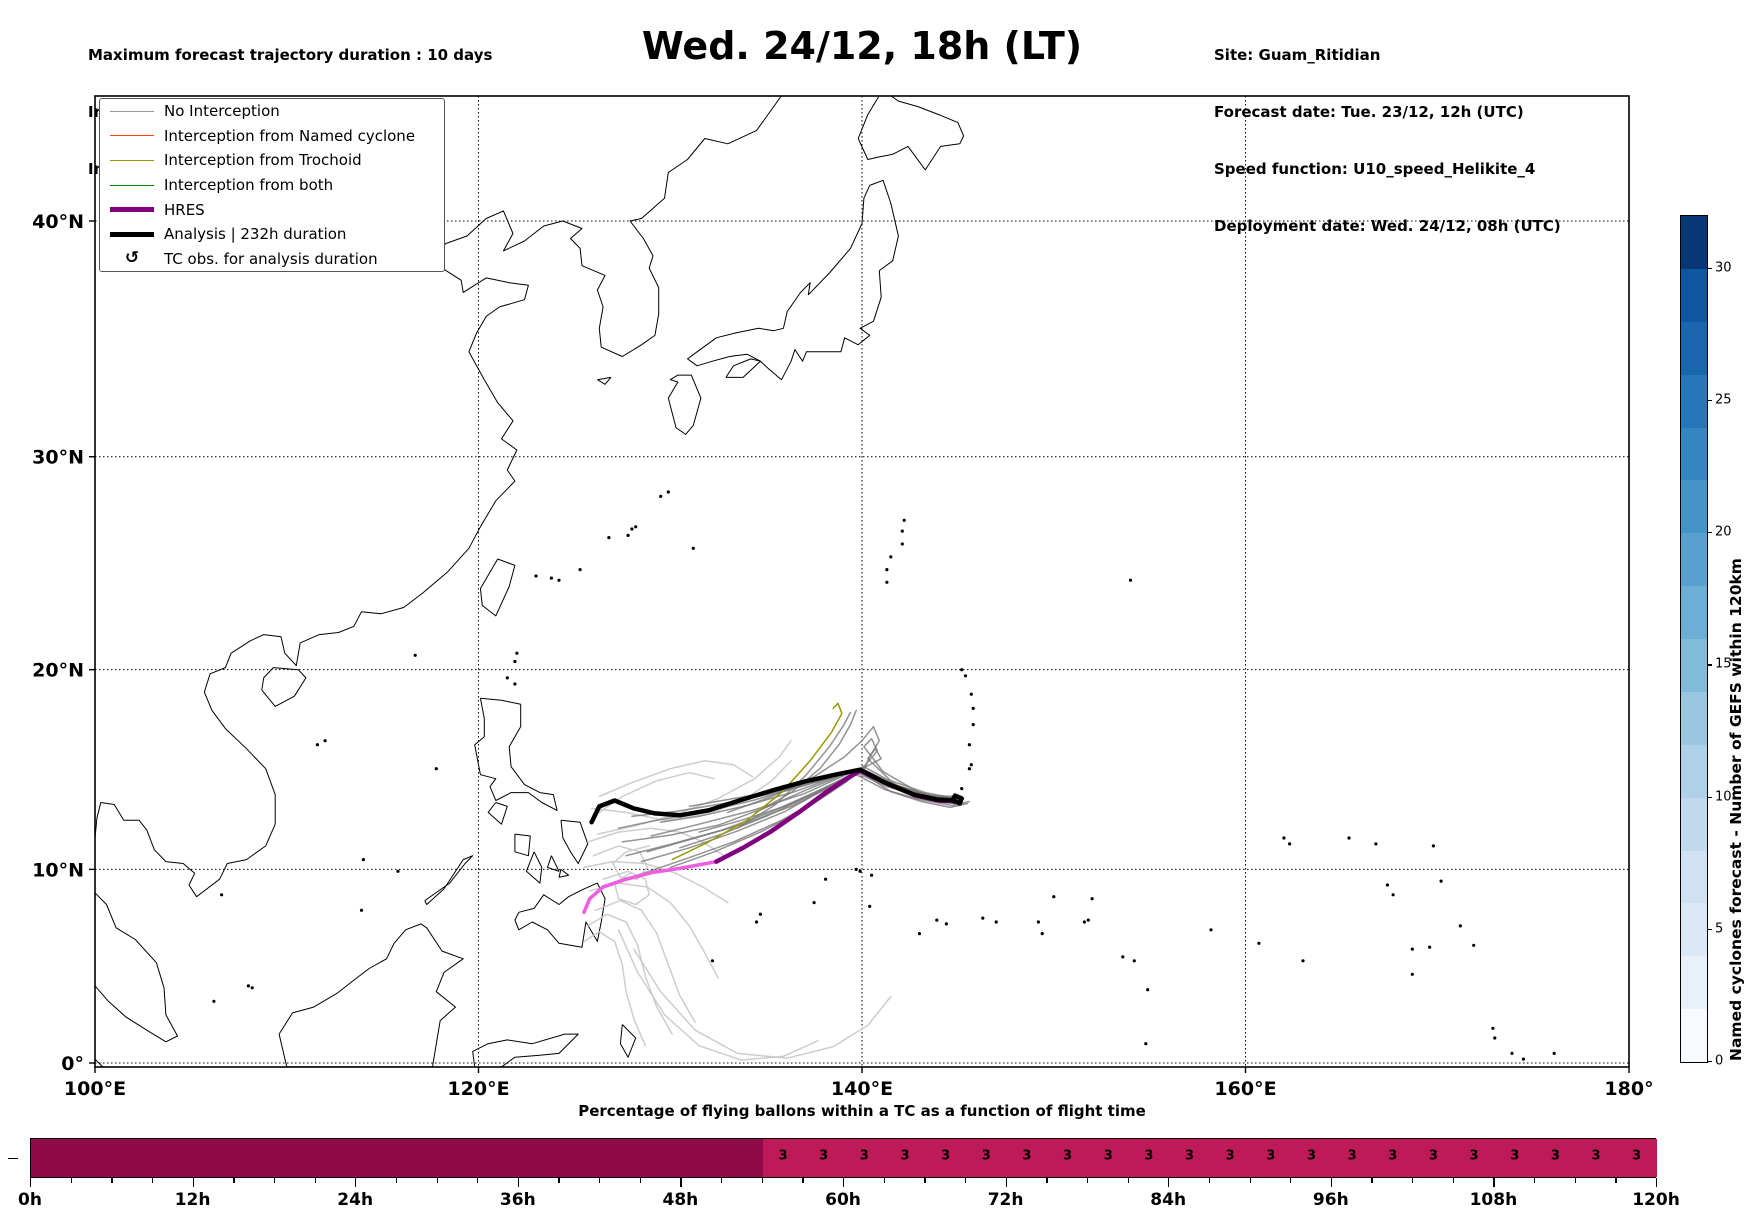  I want to click on y-tick-label-40: 40°N, so click(58, 222).